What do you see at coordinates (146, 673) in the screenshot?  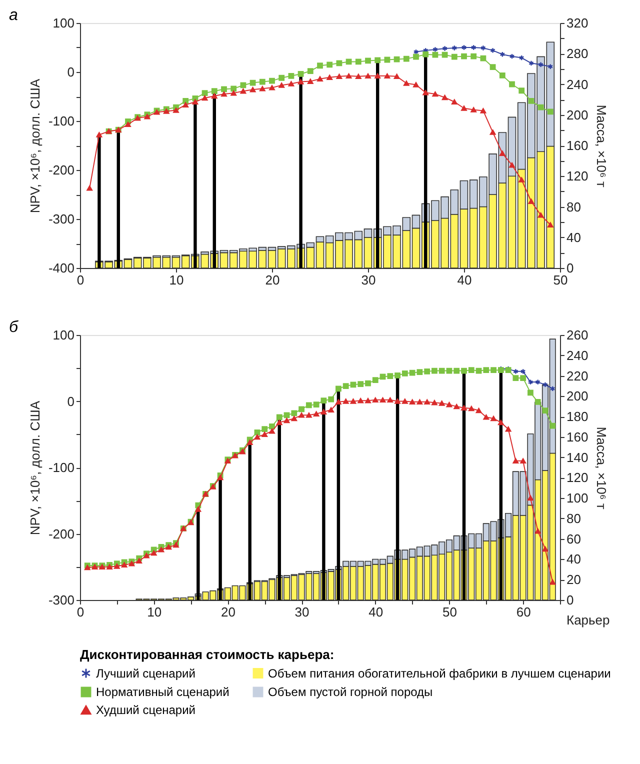 I see `legend-label: Лучший сценарий` at bounding box center [146, 673].